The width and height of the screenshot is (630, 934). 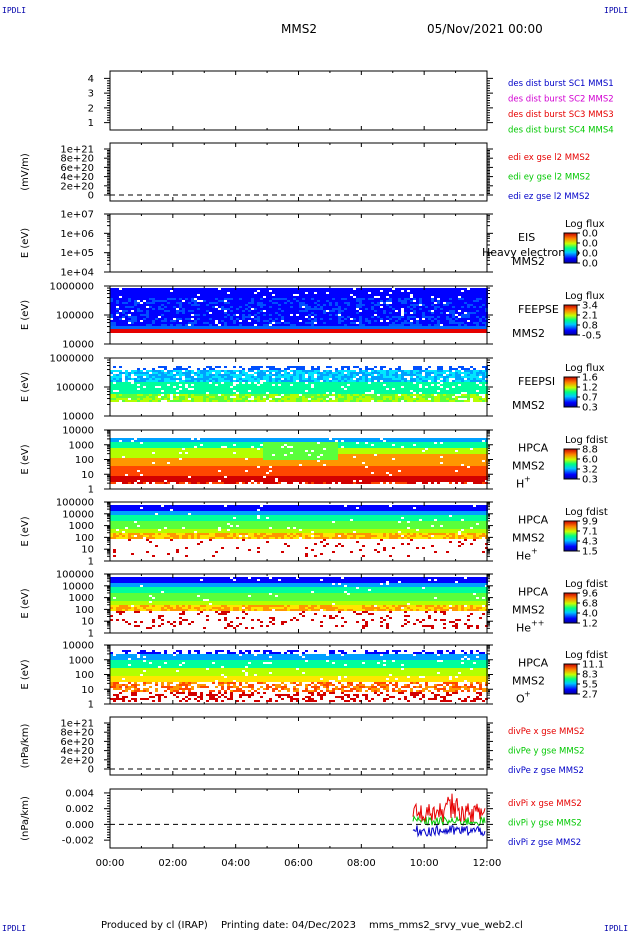 I want to click on y-tick-label: 1, so click(x=91, y=123).